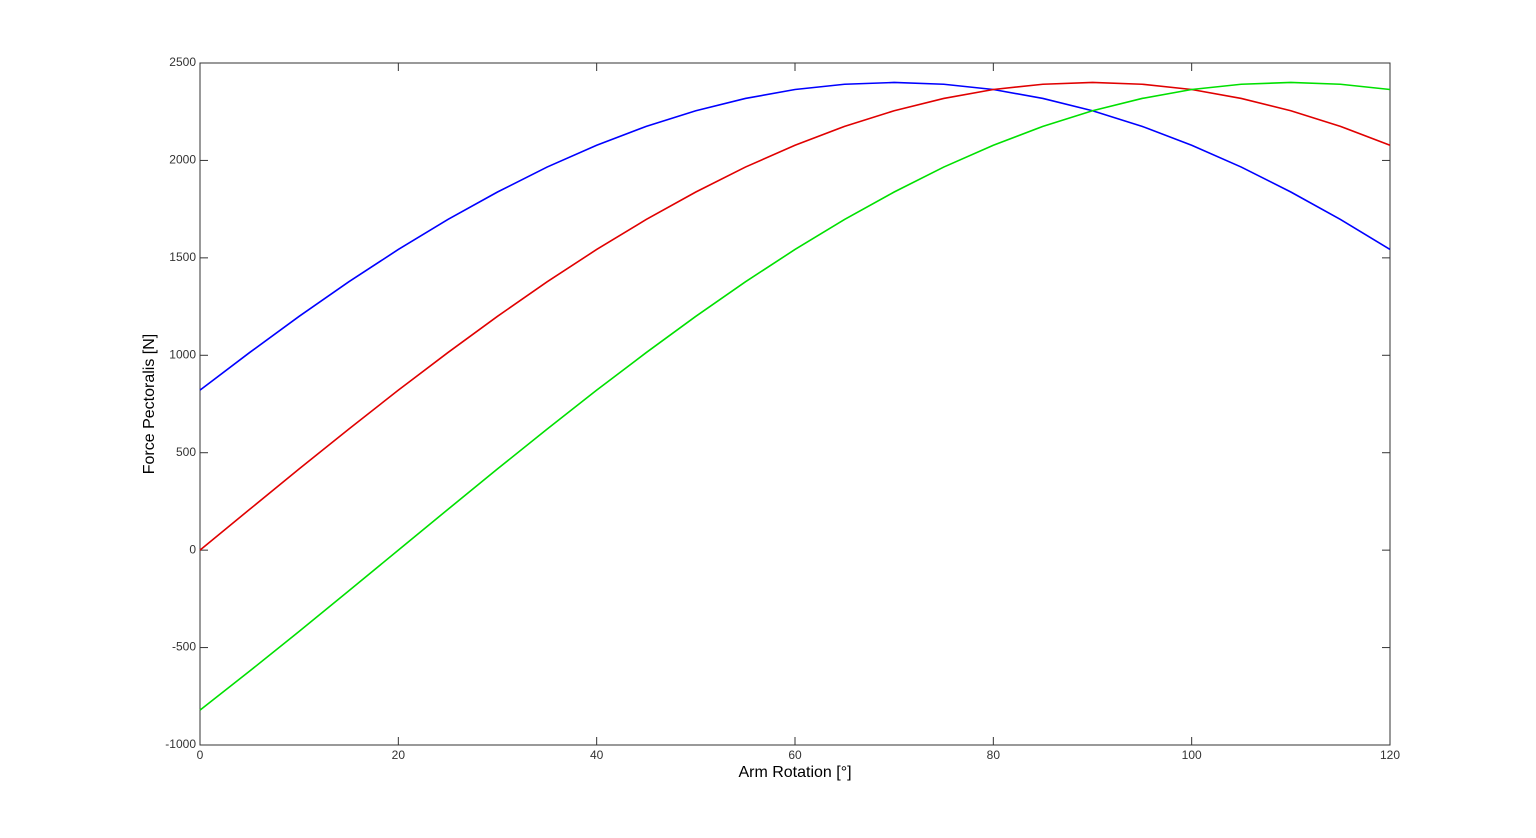  Describe the element at coordinates (1390, 755) in the screenshot. I see `x-tick-label: 120` at that location.